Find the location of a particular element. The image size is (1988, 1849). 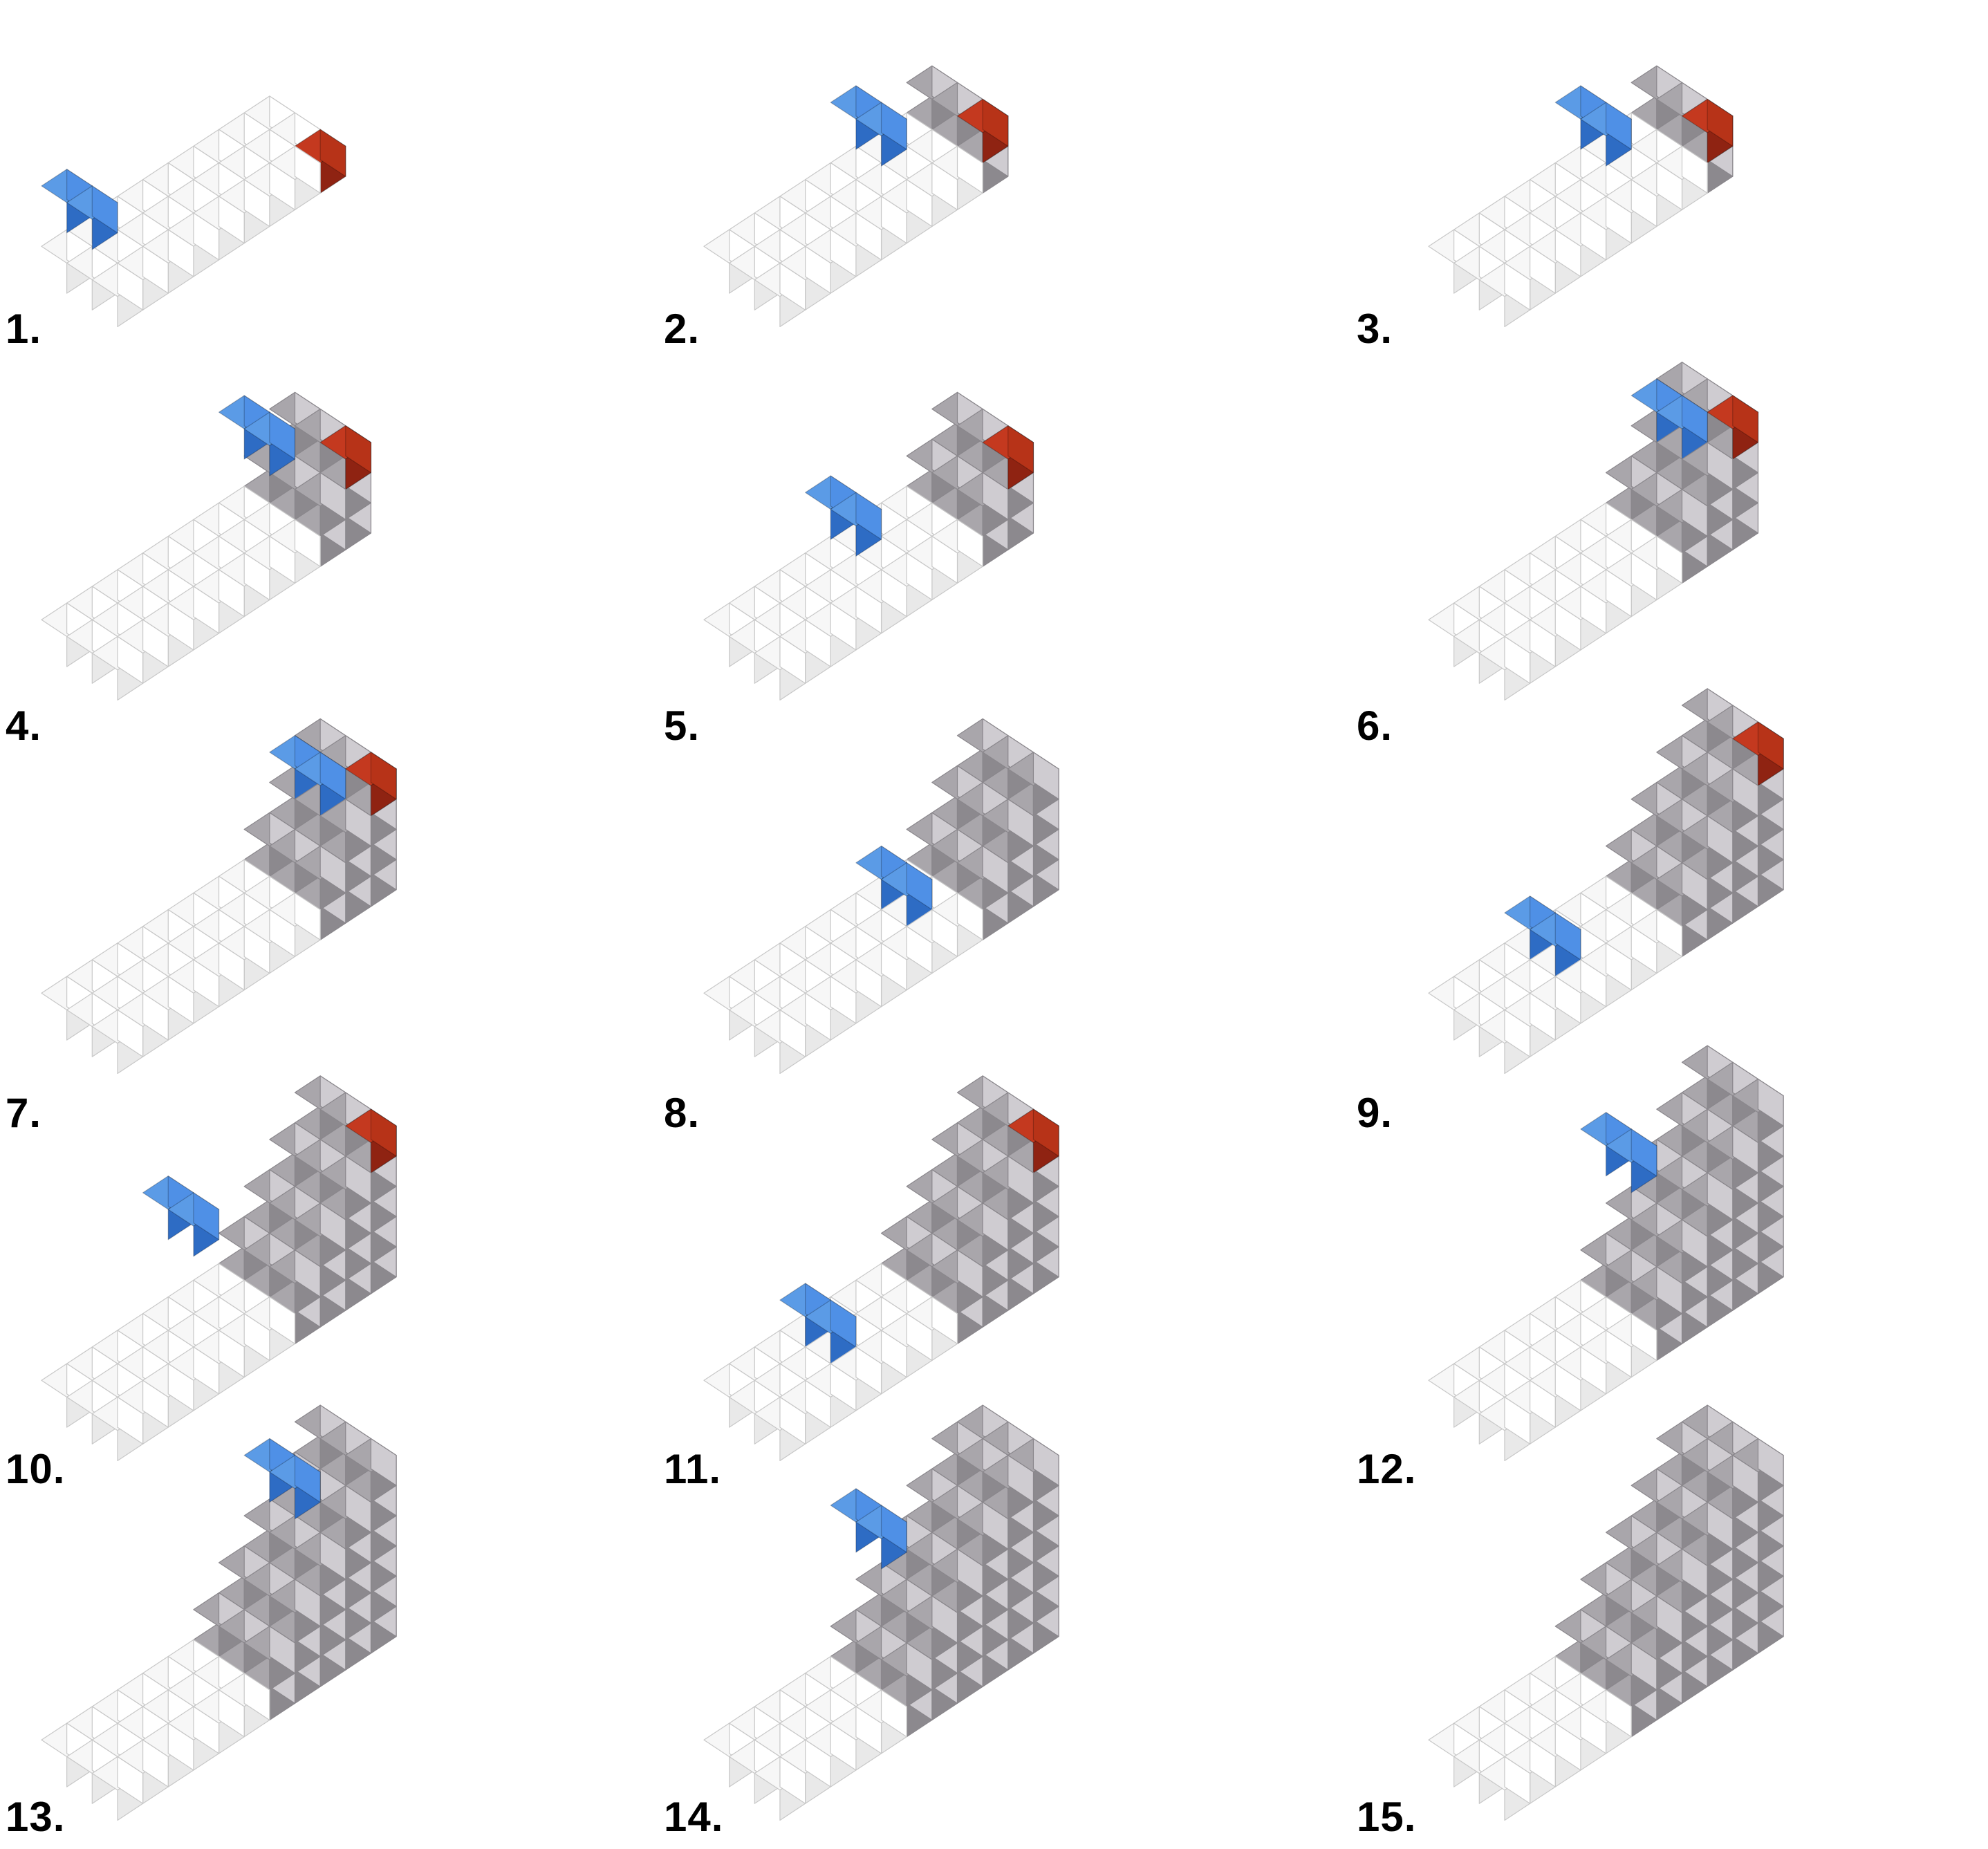

step-panel-15: 15. is located at coordinates (1656, 1626).